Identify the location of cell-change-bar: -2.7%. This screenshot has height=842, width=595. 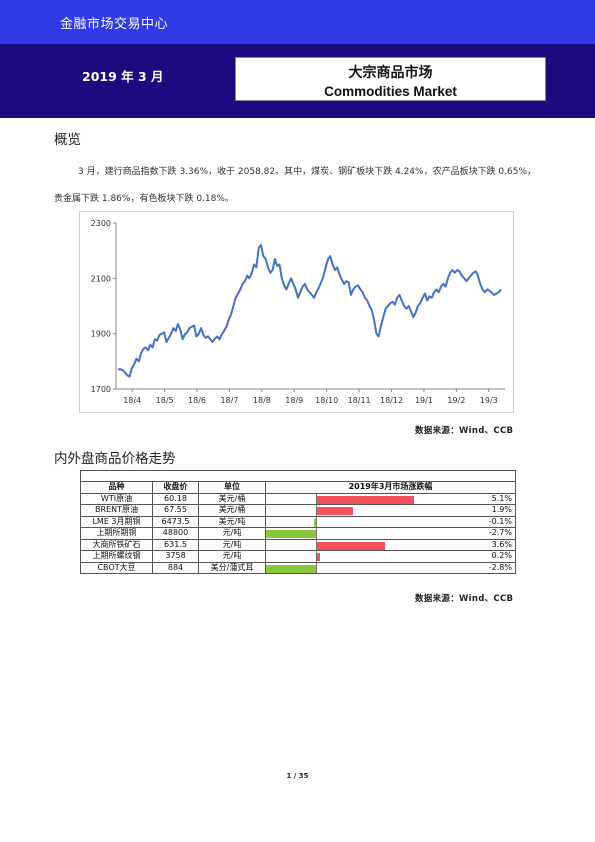
(390, 533).